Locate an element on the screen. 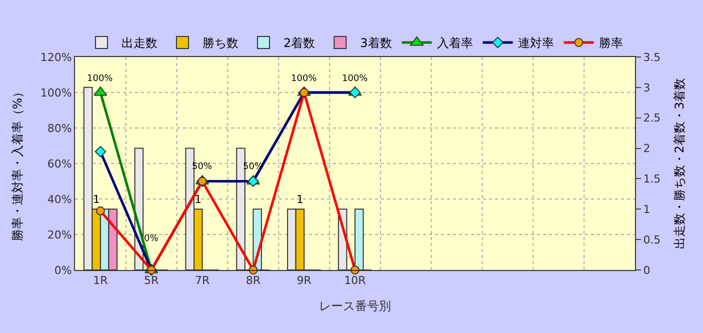 The image size is (703, 333). x-tick-label: 9R is located at coordinates (304, 281).